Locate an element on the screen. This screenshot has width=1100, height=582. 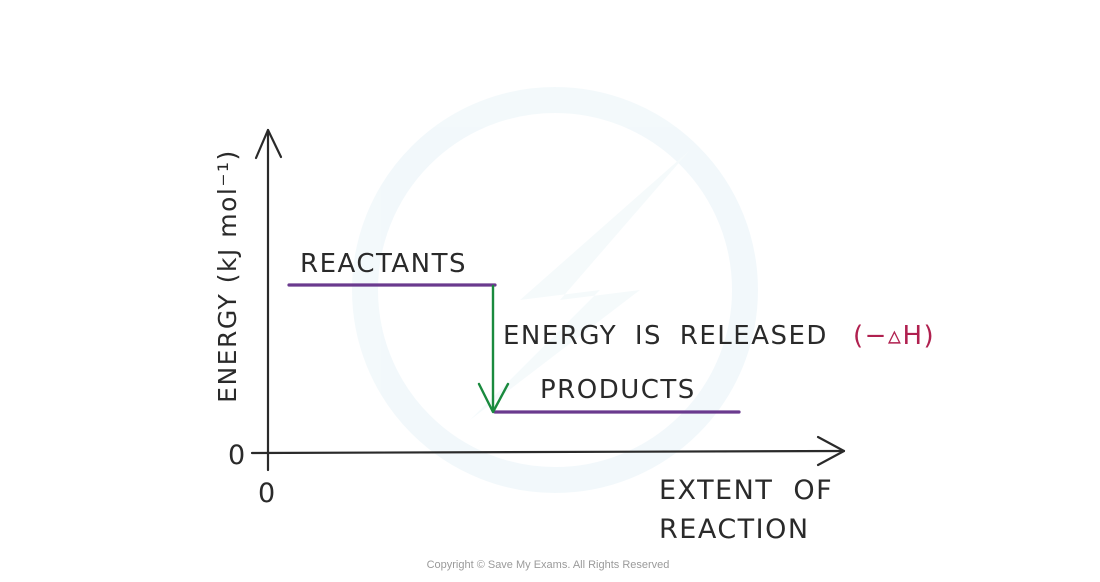
y-origin-label: 0 is located at coordinates (237, 455).